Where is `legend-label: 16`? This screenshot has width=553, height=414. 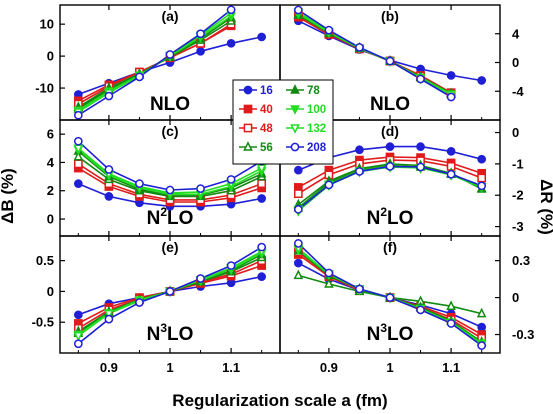 legend-label: 16 is located at coordinates (266, 91).